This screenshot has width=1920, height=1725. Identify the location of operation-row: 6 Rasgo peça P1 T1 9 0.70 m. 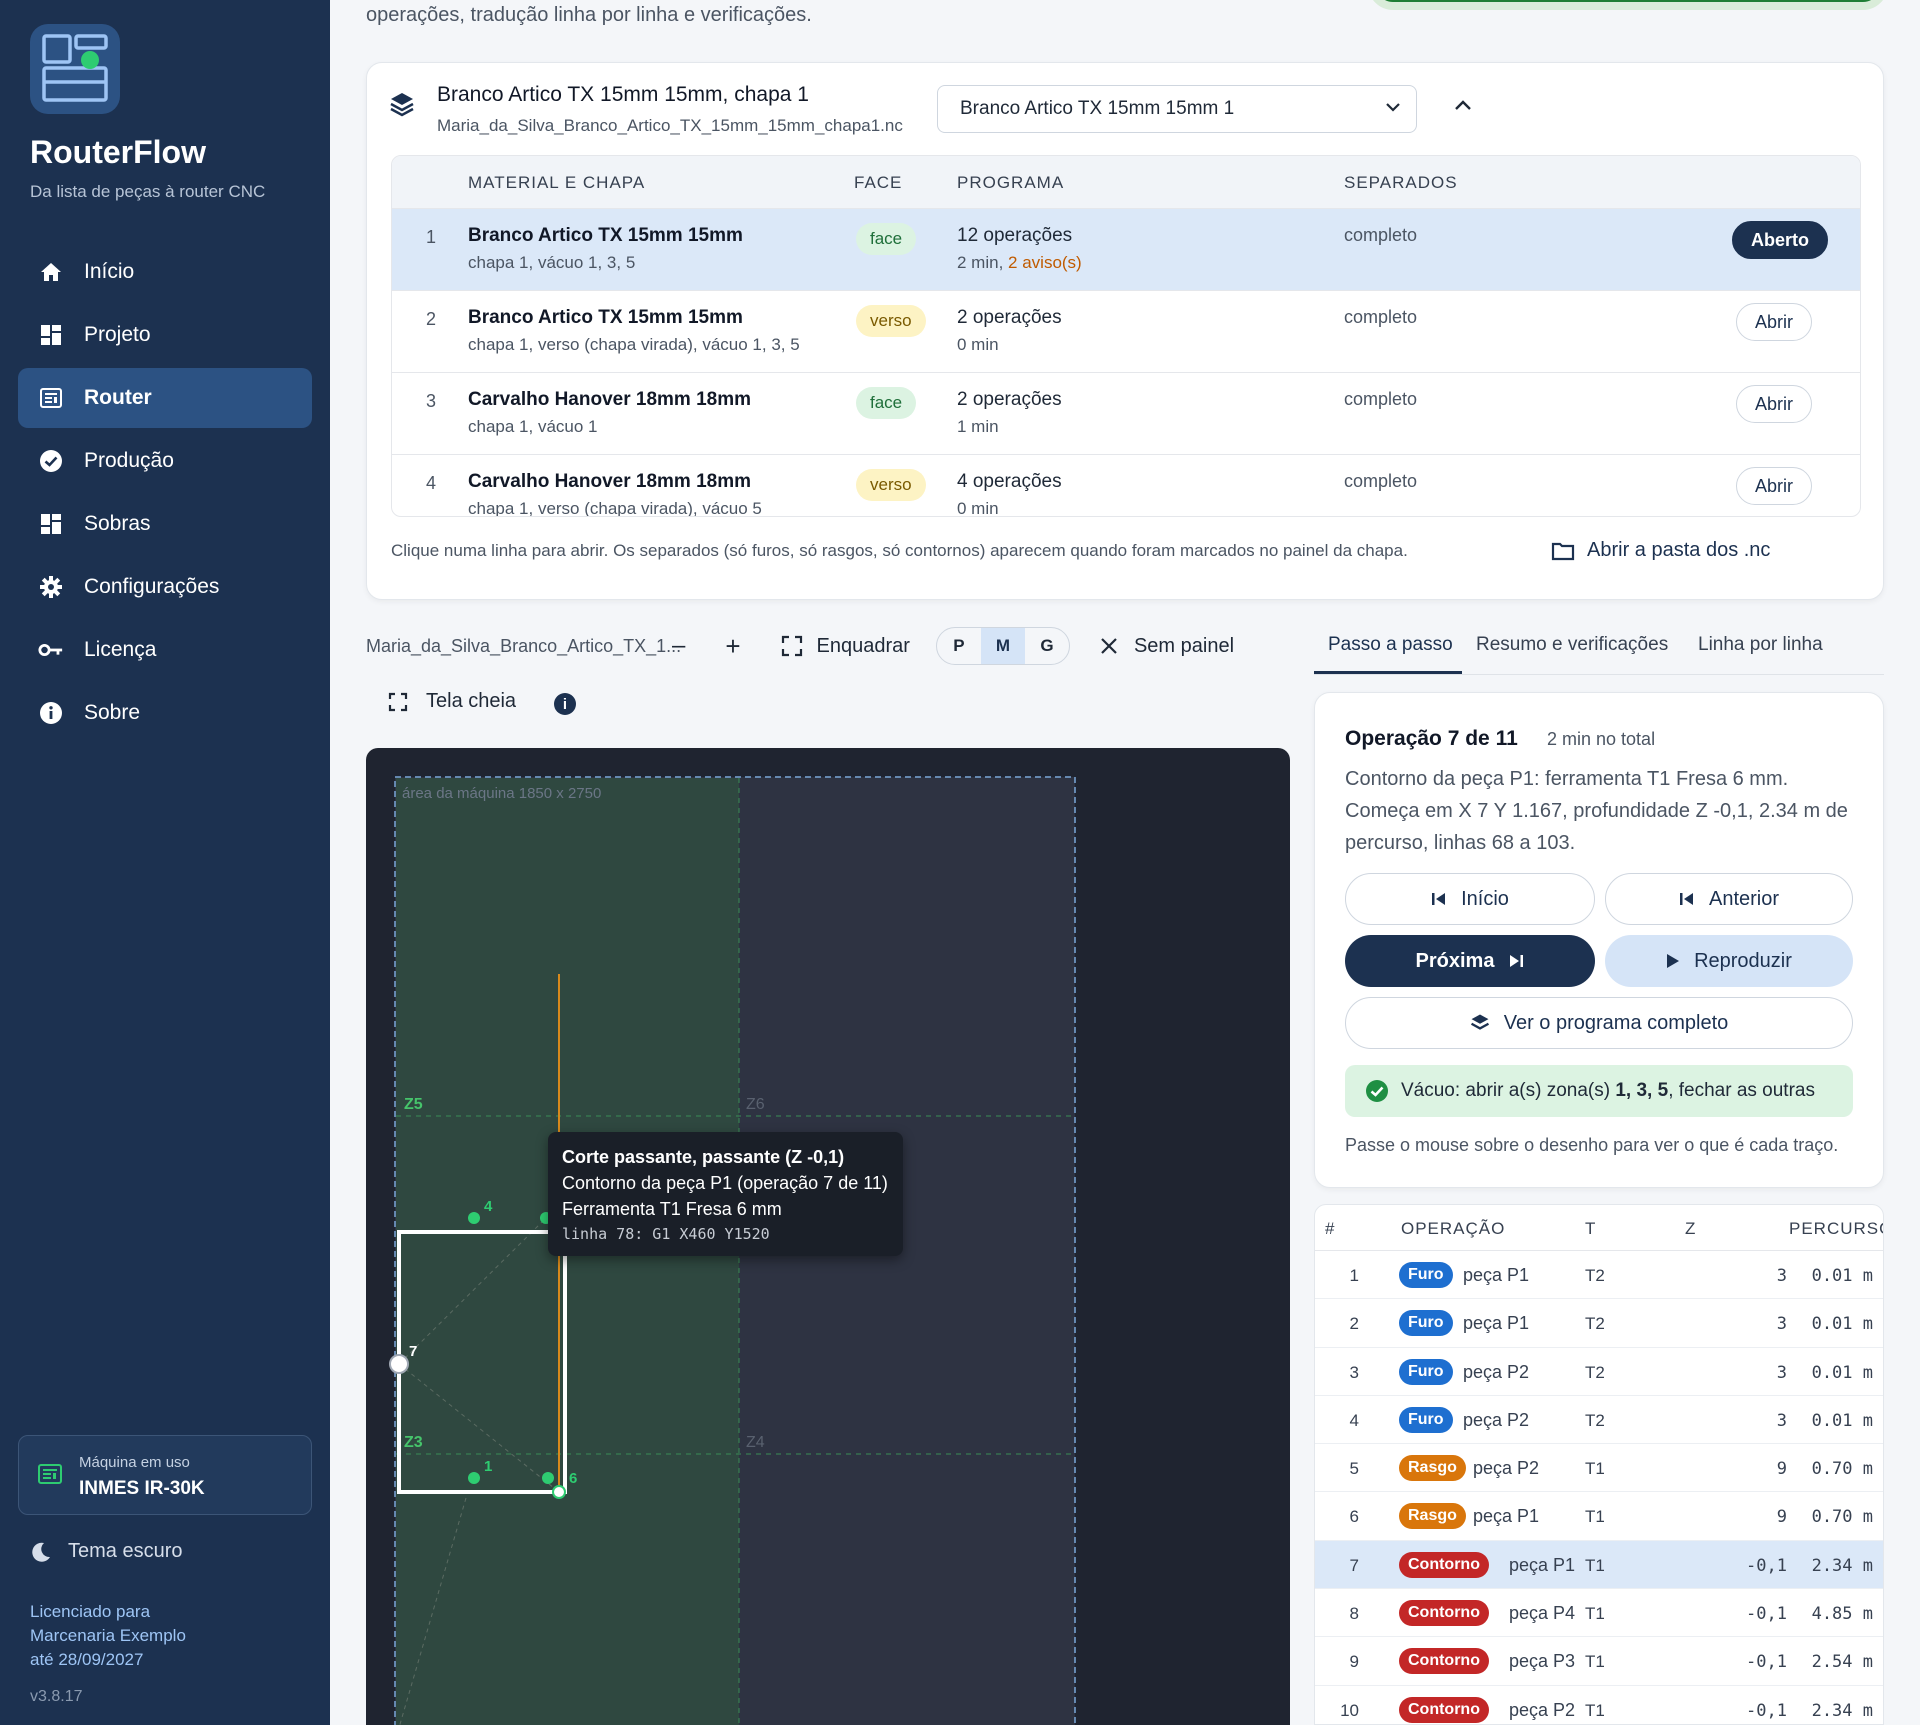
(1599, 1516).